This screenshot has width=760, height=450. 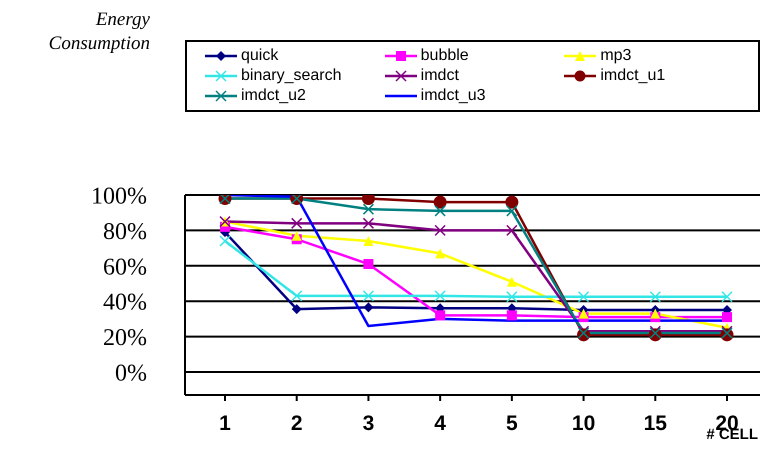 What do you see at coordinates (131, 373) in the screenshot?
I see `y-tick-label: 0%` at bounding box center [131, 373].